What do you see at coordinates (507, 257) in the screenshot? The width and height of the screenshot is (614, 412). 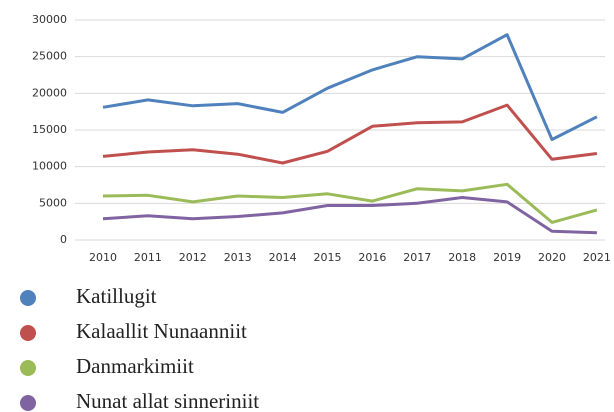 I see `x-tick-label: 2019` at bounding box center [507, 257].